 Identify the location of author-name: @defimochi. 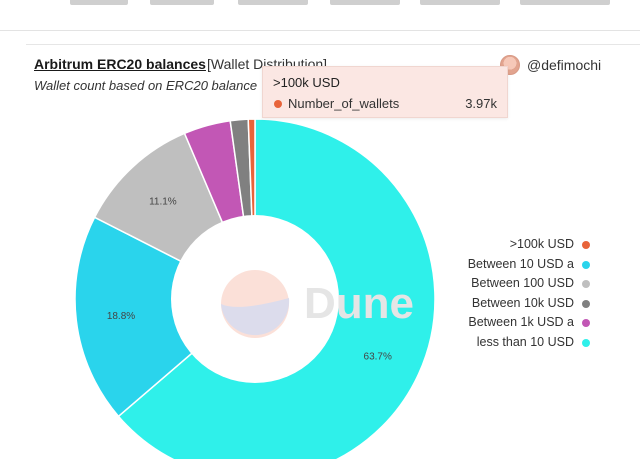
(564, 65).